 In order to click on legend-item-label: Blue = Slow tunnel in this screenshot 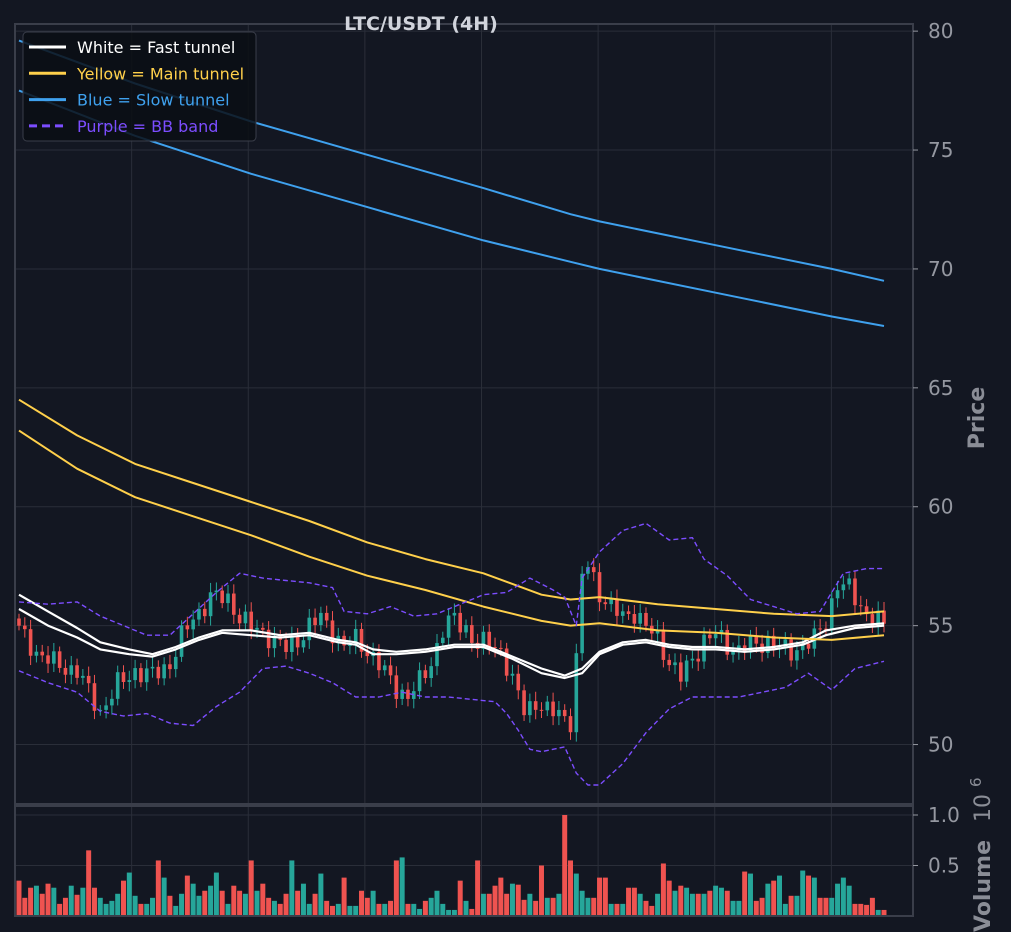, I will do `click(153, 100)`.